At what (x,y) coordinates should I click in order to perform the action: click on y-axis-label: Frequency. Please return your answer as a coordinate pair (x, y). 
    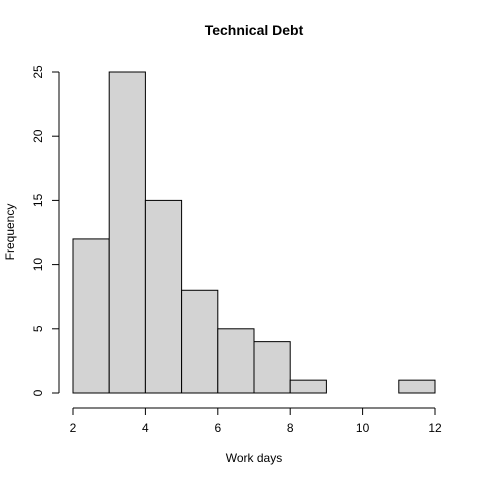
    Looking at the image, I should click on (10, 232).